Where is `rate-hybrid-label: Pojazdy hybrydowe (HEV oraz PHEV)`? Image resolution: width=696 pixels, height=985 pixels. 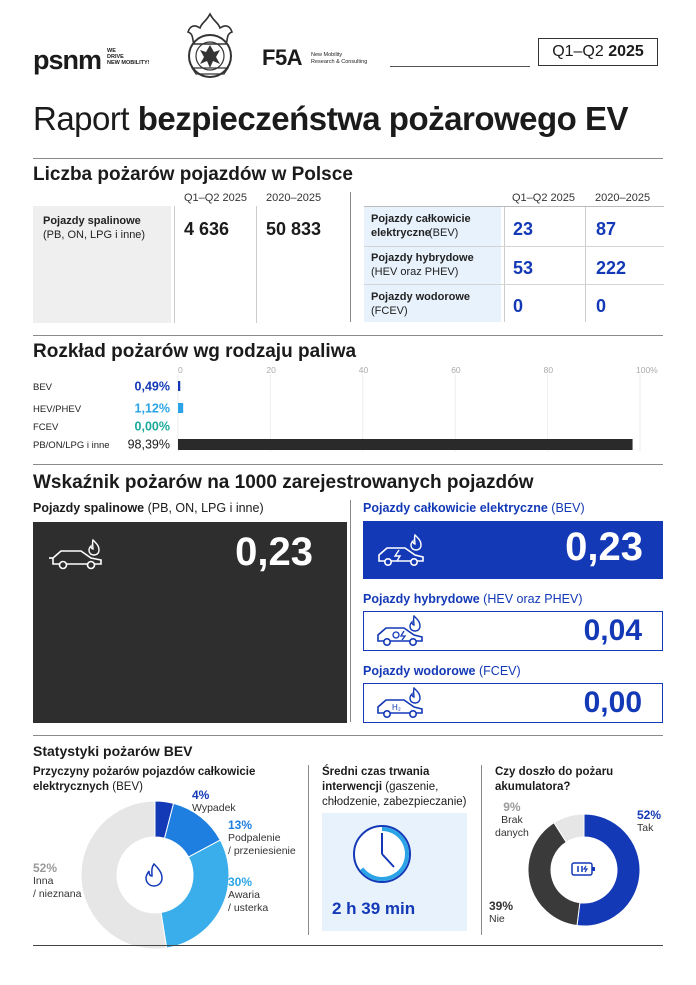 rate-hybrid-label: Pojazdy hybrydowe (HEV oraz PHEV) is located at coordinates (473, 599).